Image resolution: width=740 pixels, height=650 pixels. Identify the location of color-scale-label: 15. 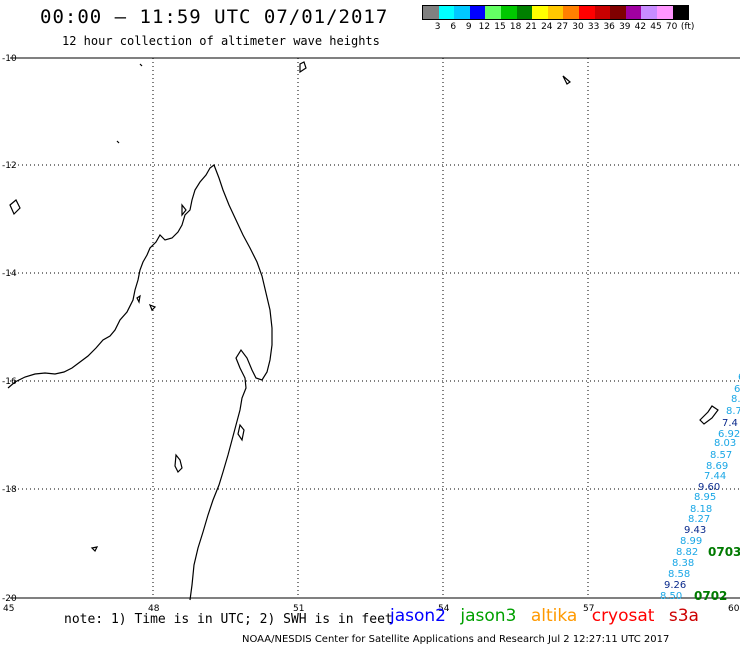
(500, 27).